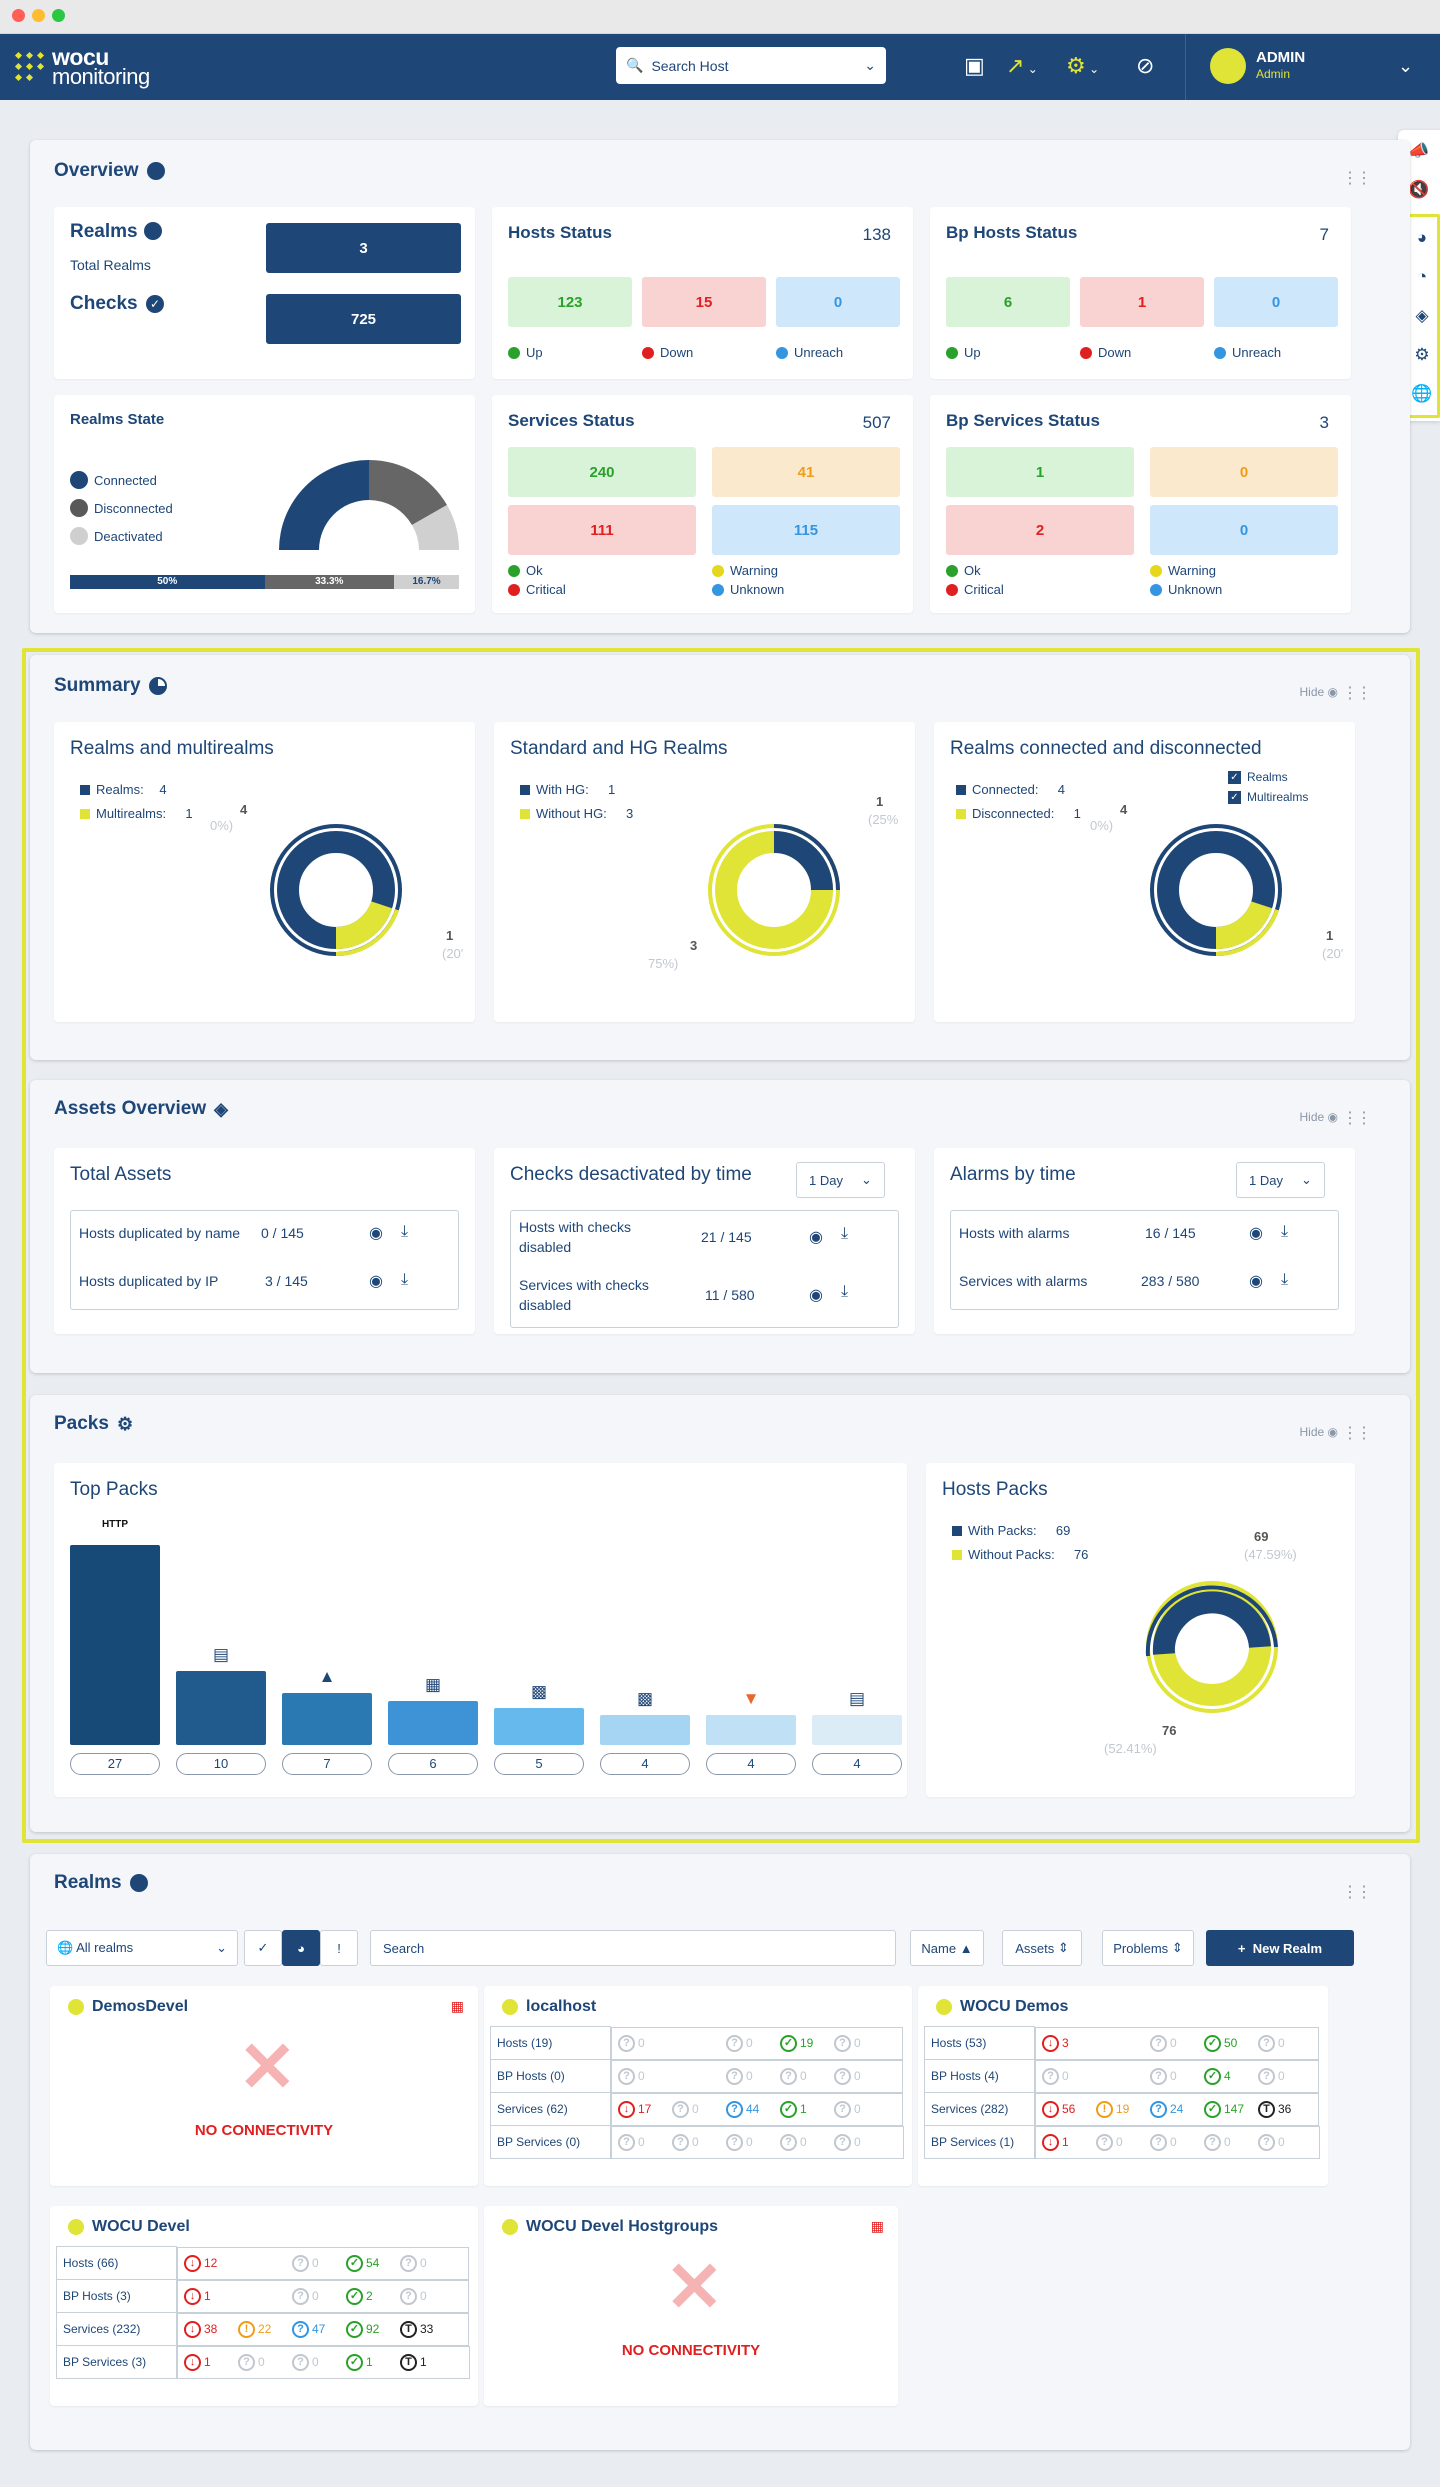  I want to click on book-icon: ▣, so click(974, 65).